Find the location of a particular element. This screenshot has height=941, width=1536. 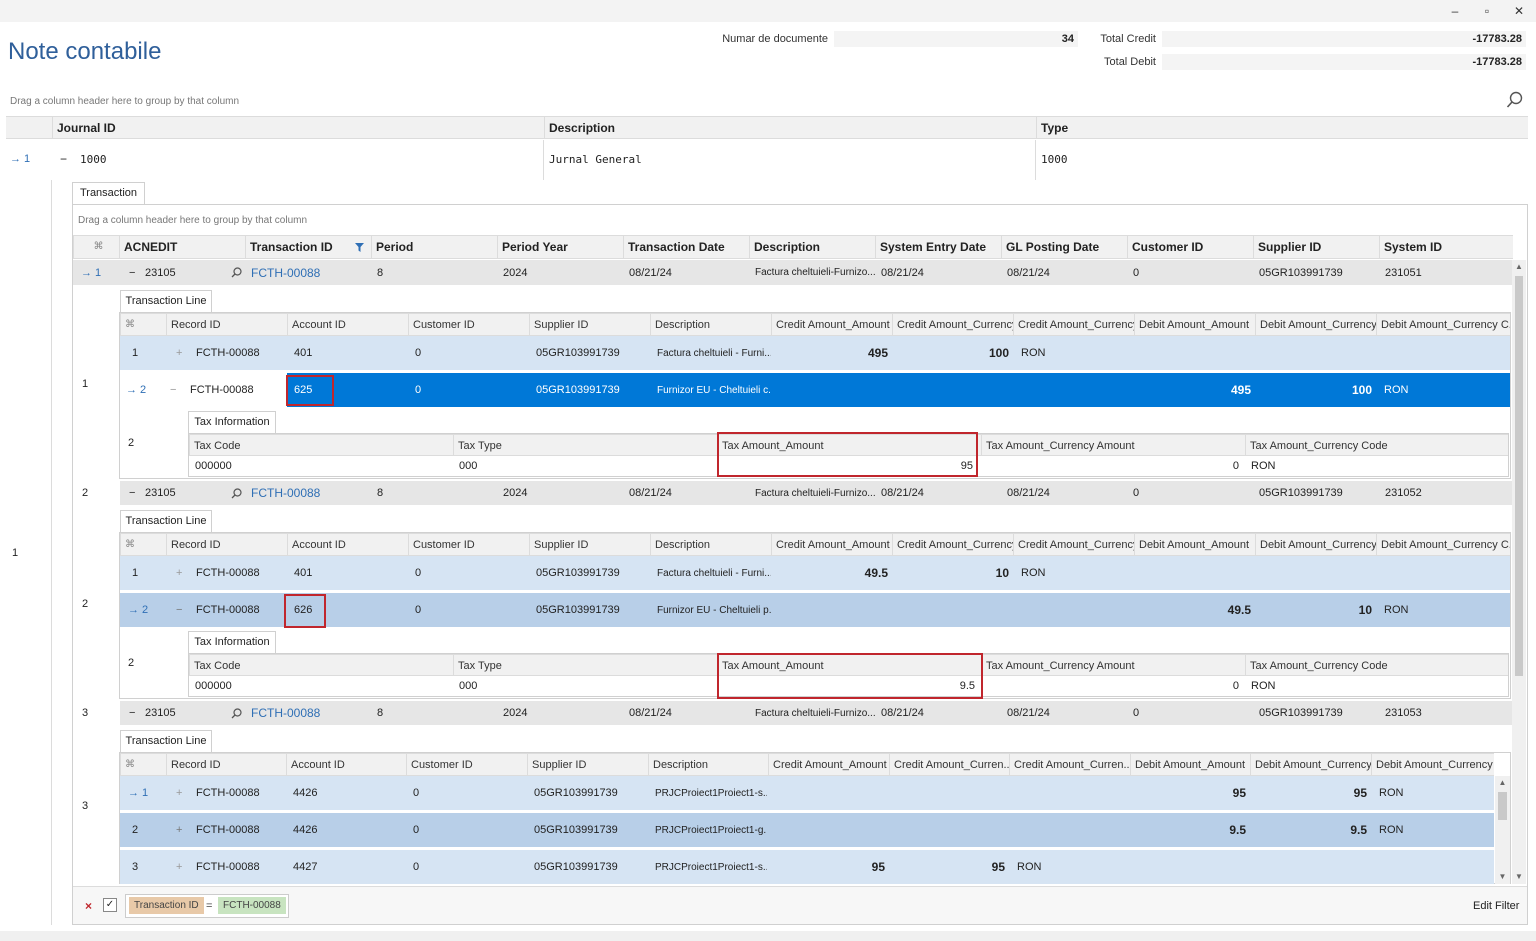

edit-filter-button: Edit Filter is located at coordinates (1496, 906).